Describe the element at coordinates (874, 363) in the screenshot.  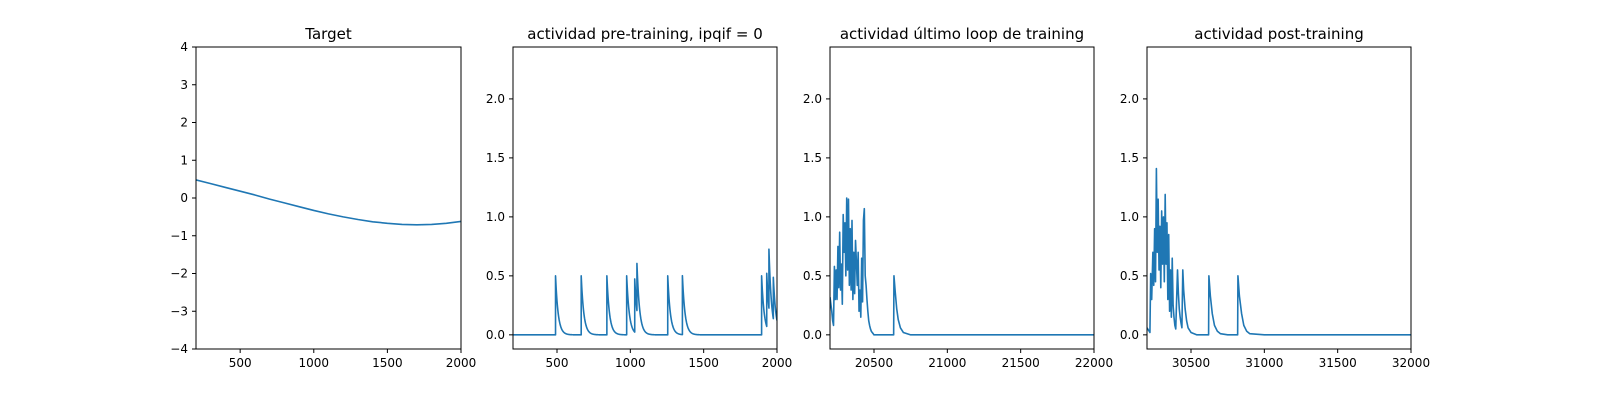
I see `x-tick-label: 20500` at that location.